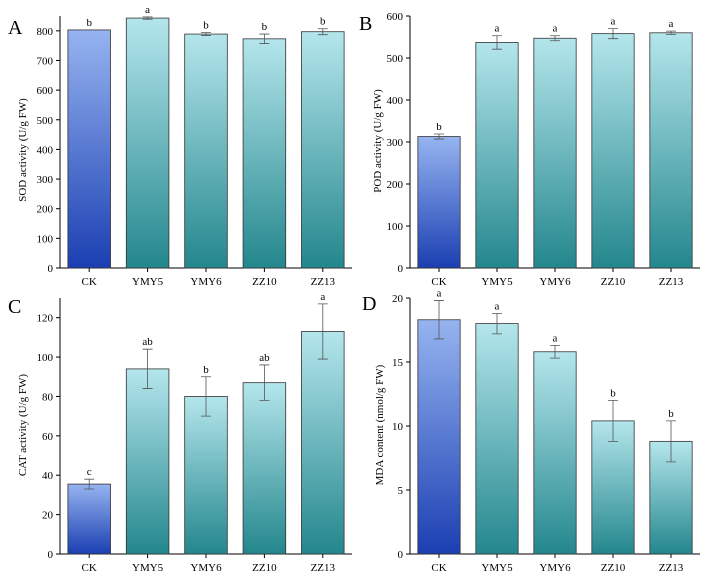 The width and height of the screenshot is (720, 574). What do you see at coordinates (264, 358) in the screenshot?
I see `significance-label: ab` at bounding box center [264, 358].